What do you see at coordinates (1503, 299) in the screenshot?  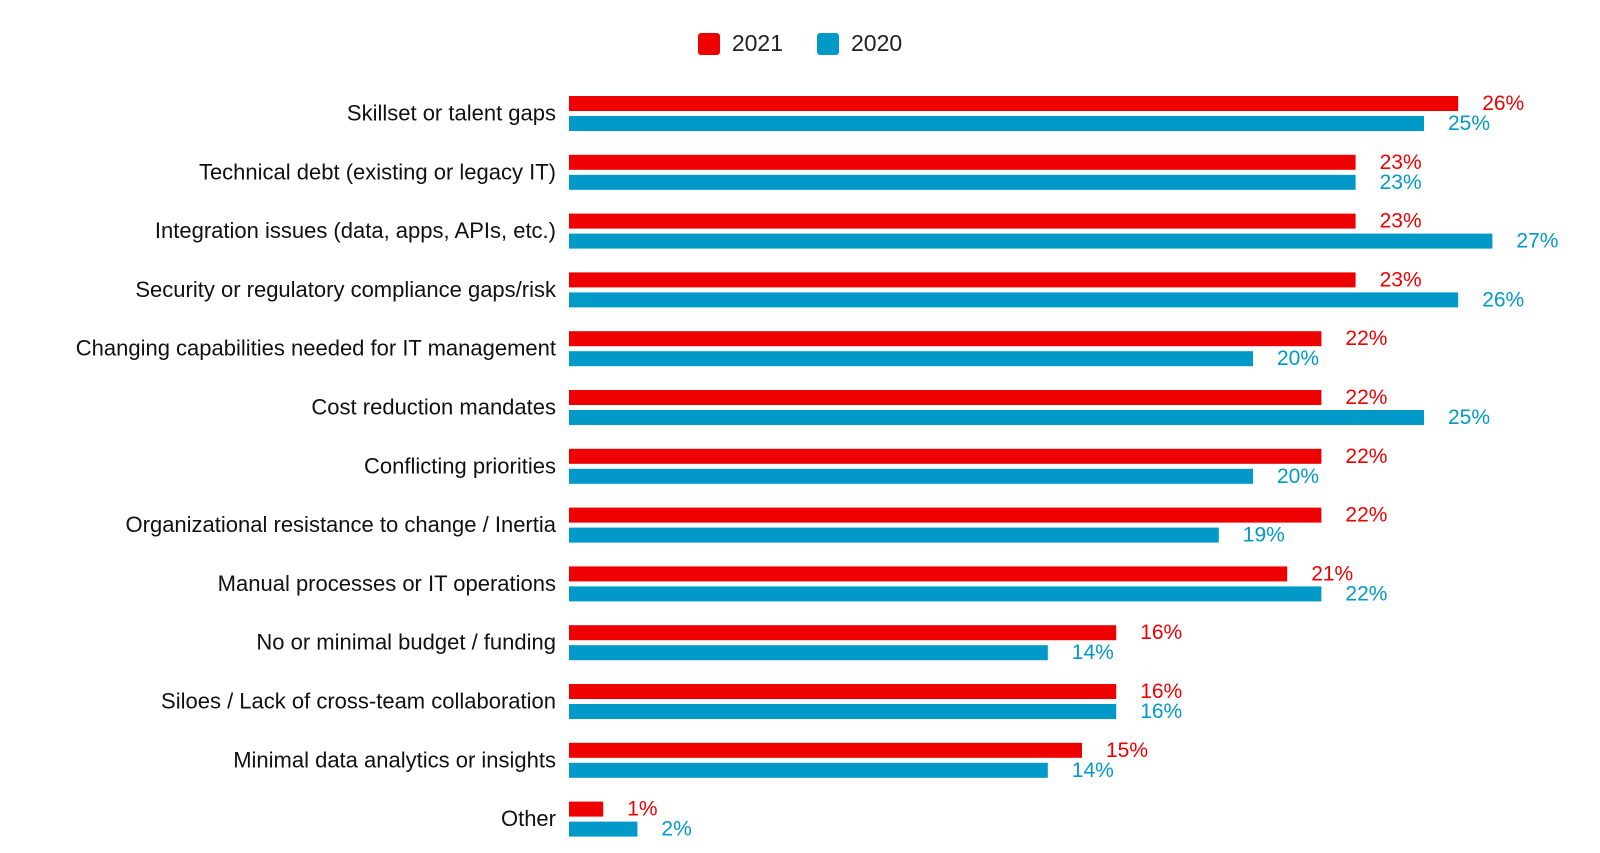 I see `value-label-2020: 26%` at bounding box center [1503, 299].